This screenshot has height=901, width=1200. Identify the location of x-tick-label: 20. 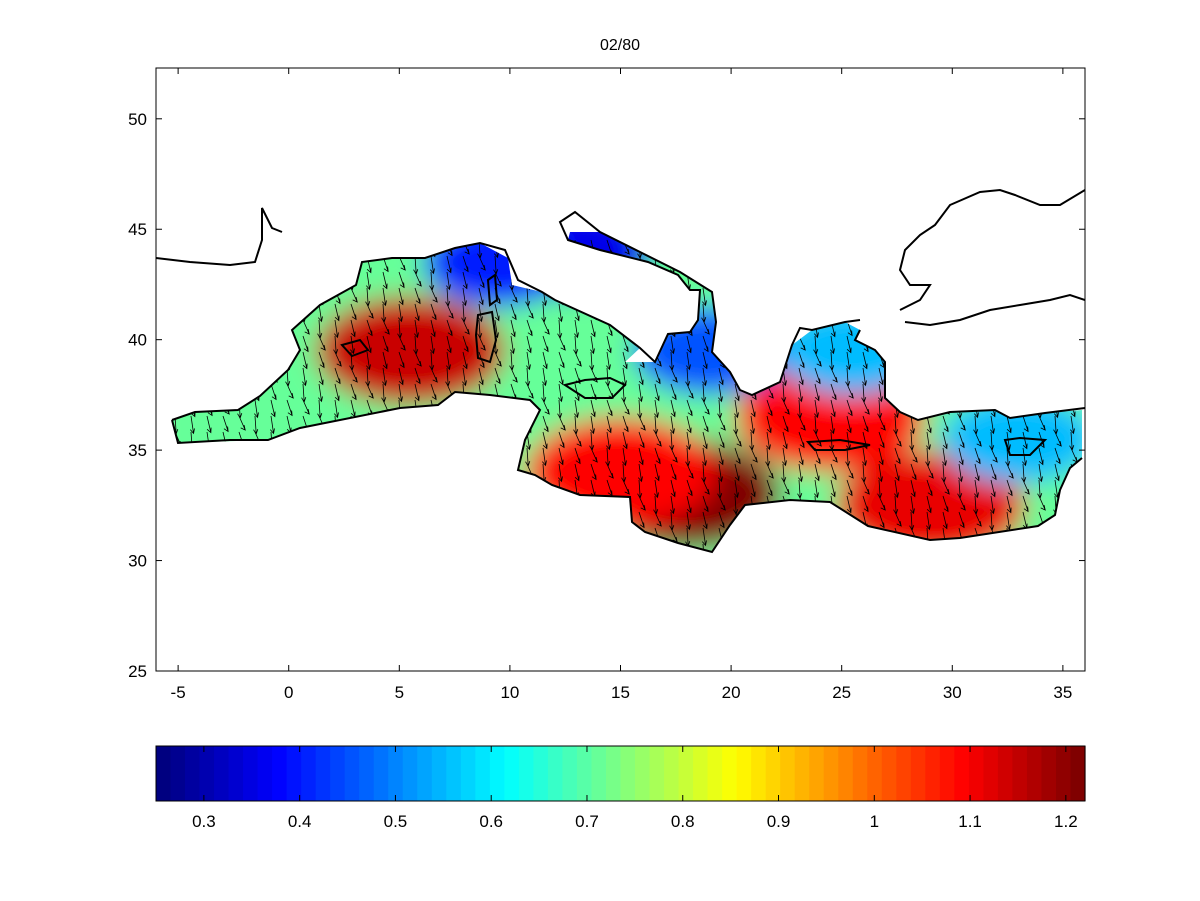
(731, 692).